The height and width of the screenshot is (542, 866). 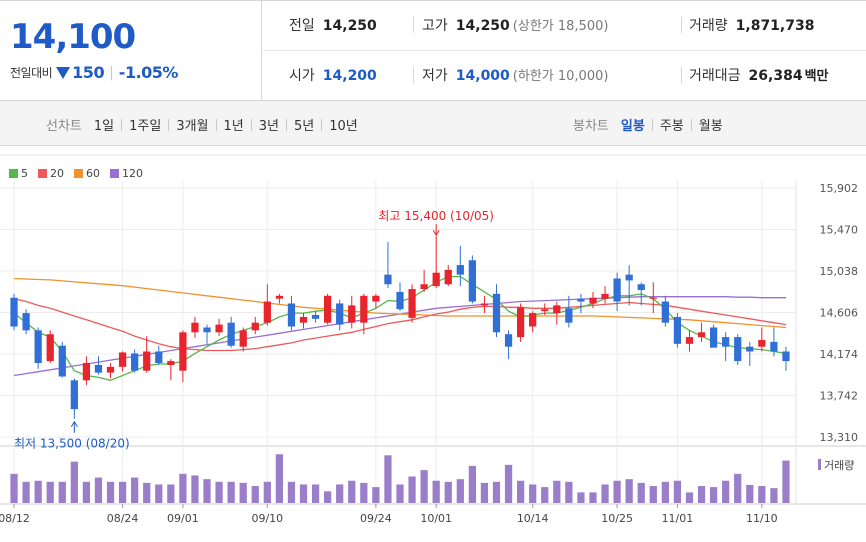 I want to click on high-label: 고가, so click(x=435, y=26).